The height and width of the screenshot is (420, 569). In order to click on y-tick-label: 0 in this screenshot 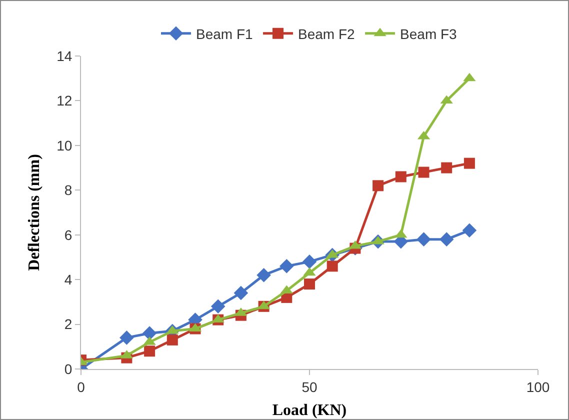, I will do `click(68, 368)`.